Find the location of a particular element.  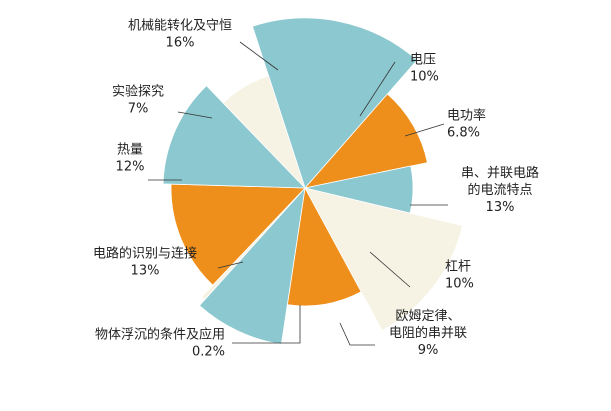

slice-name-label: 电阻的串并联 is located at coordinates (428, 333).